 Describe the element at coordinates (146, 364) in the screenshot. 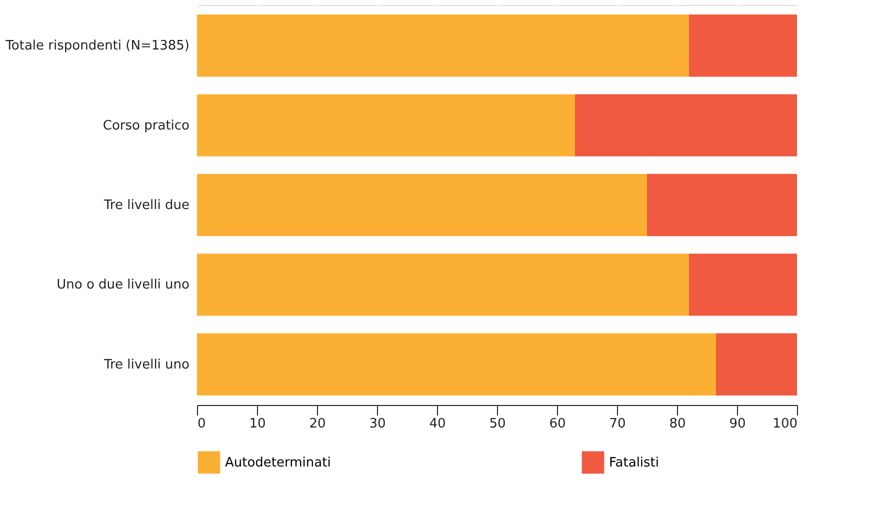

I see `y-tick-label: Tre livelli uno` at that location.